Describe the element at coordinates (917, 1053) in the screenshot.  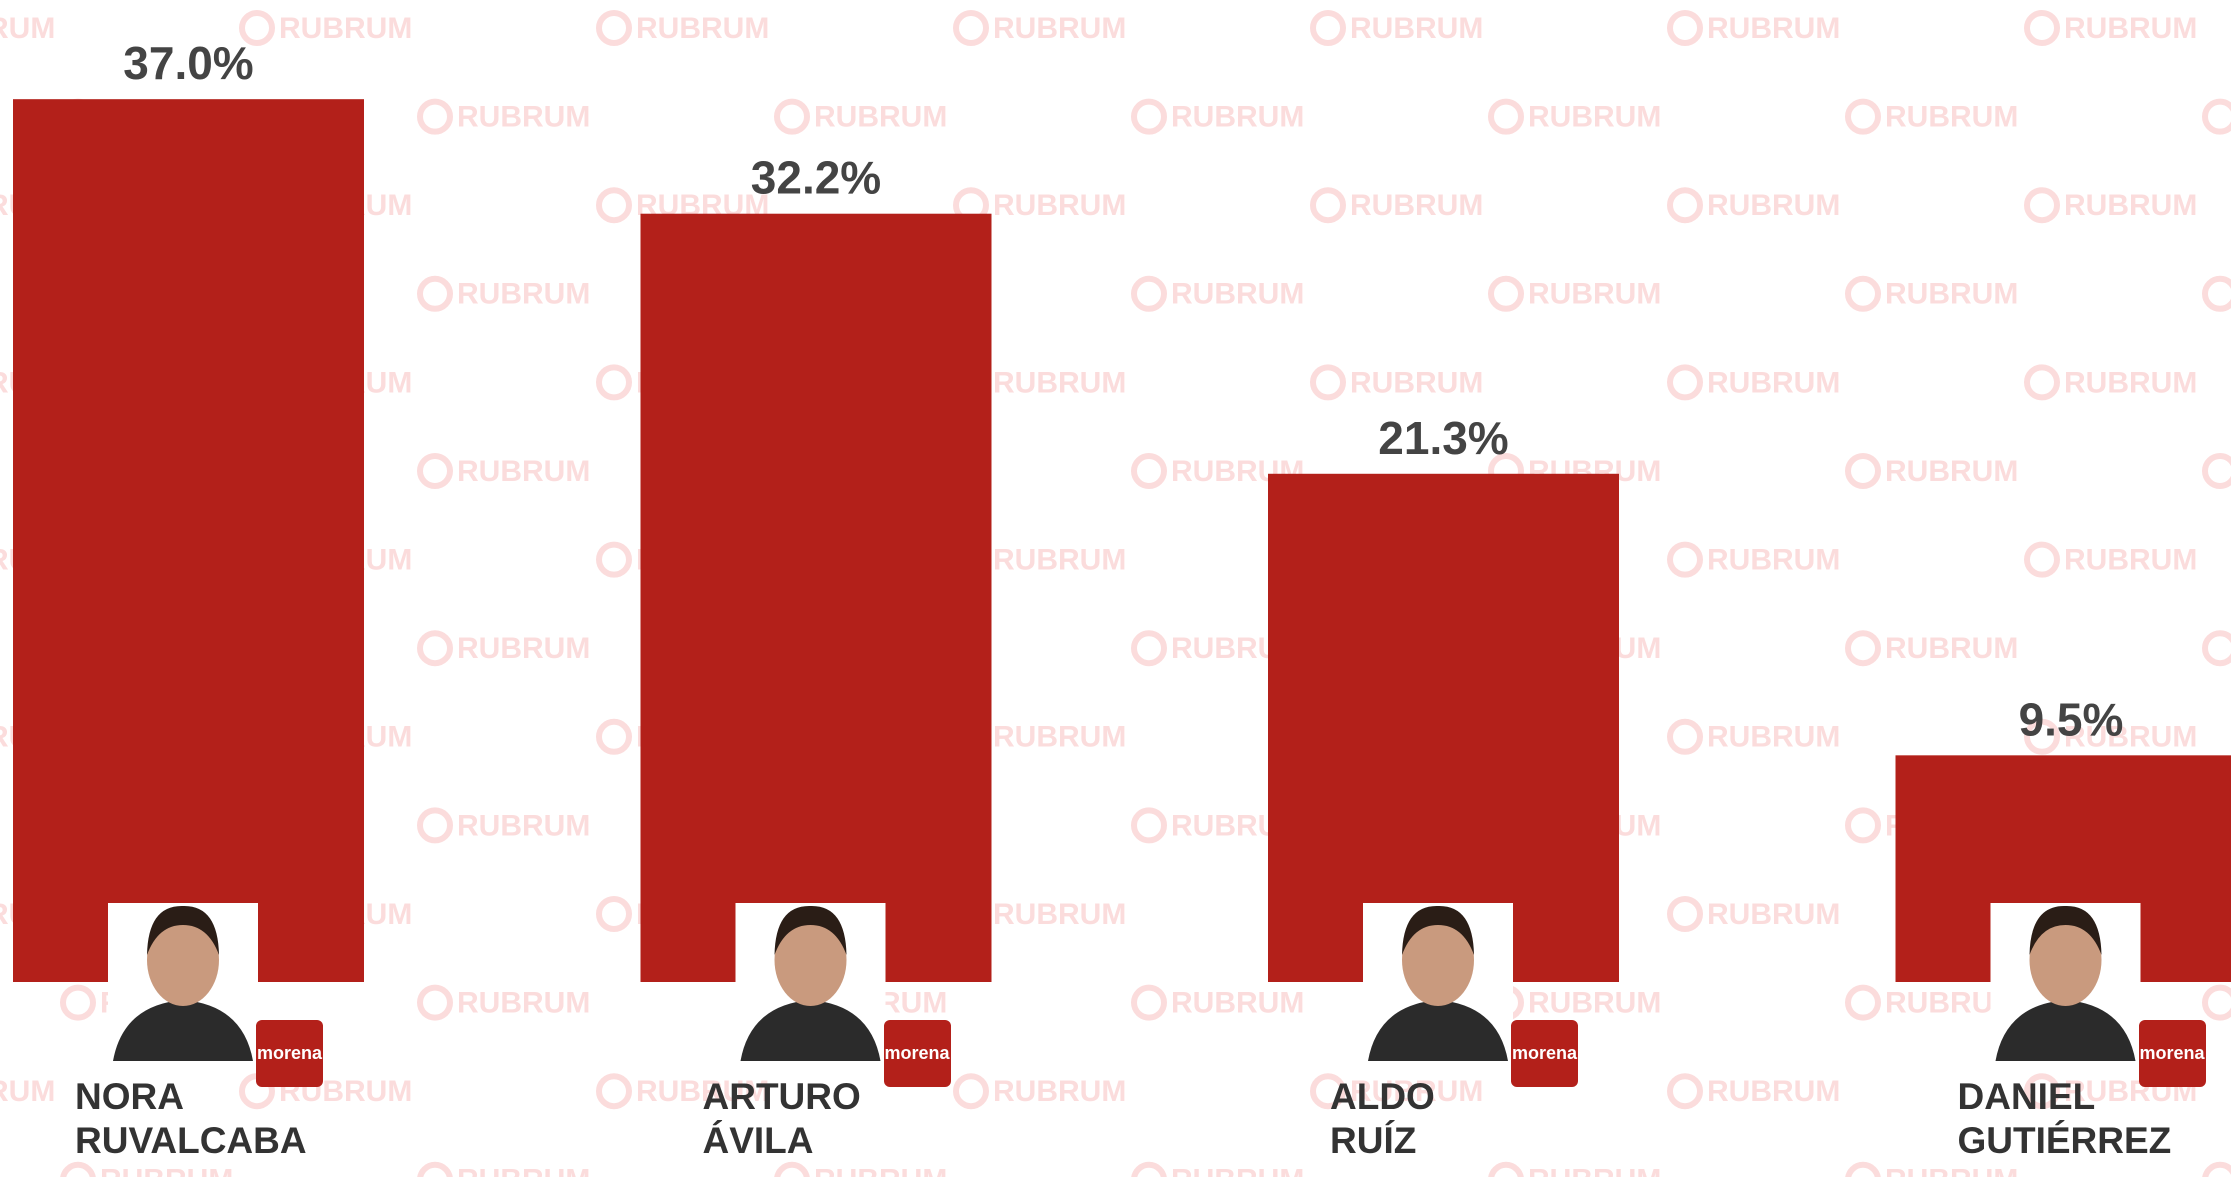
I see `party-logo: morena` at that location.